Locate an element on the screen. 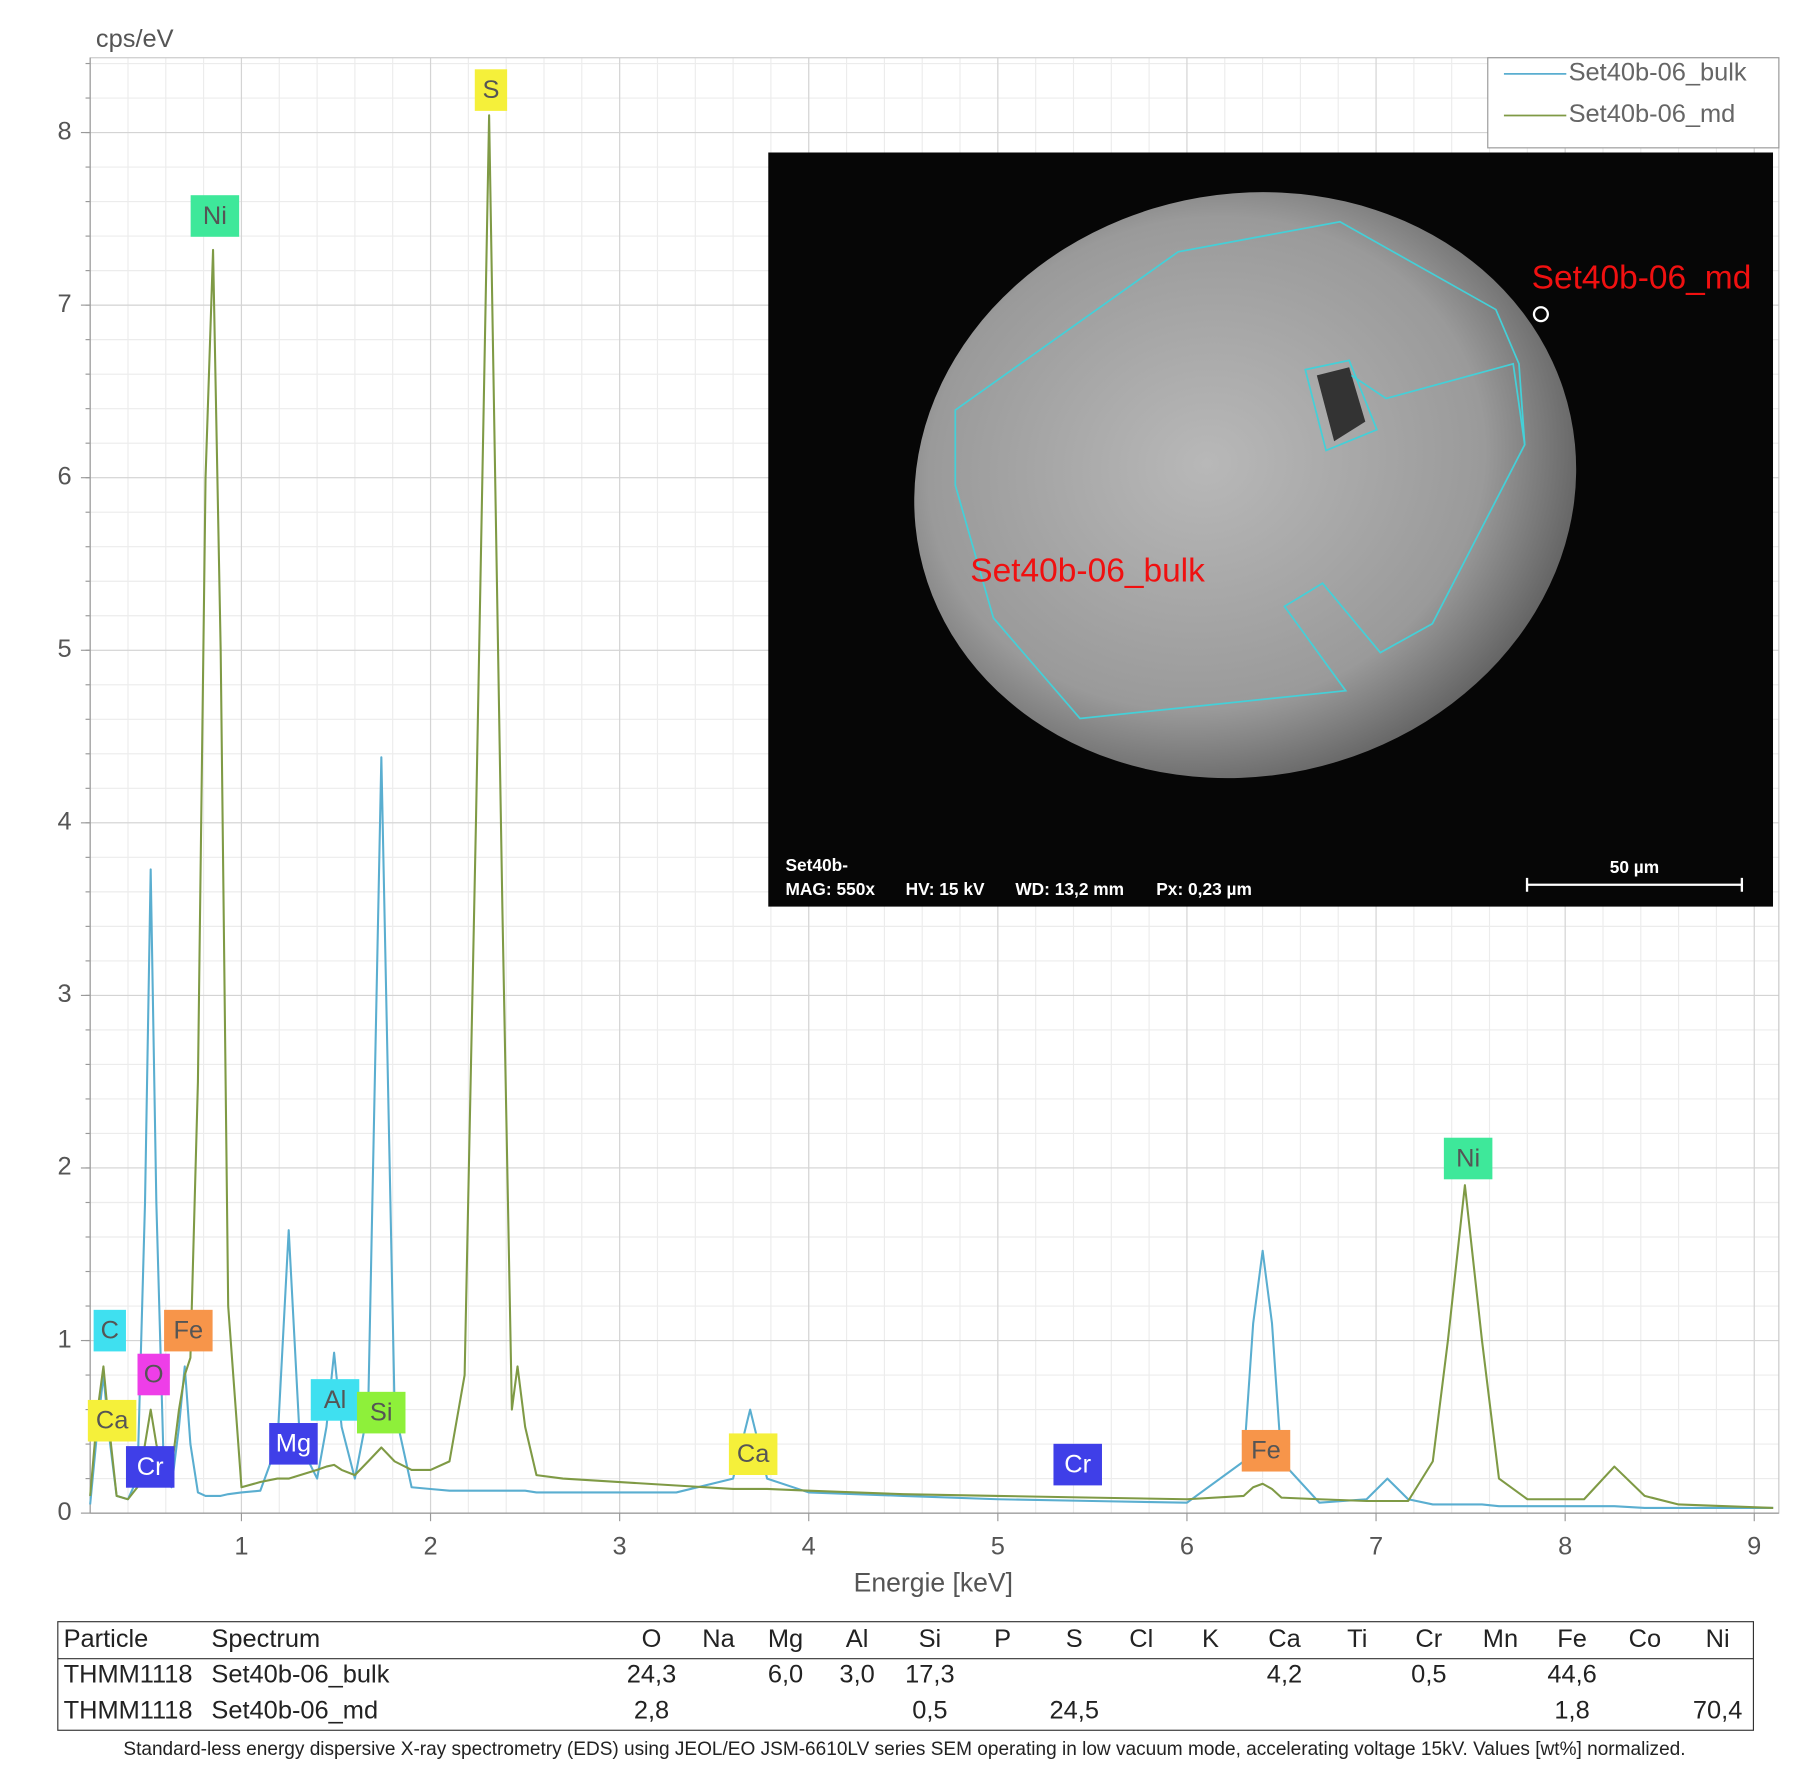 The height and width of the screenshot is (1773, 1802). x-tick-label: 2 is located at coordinates (430, 1546).